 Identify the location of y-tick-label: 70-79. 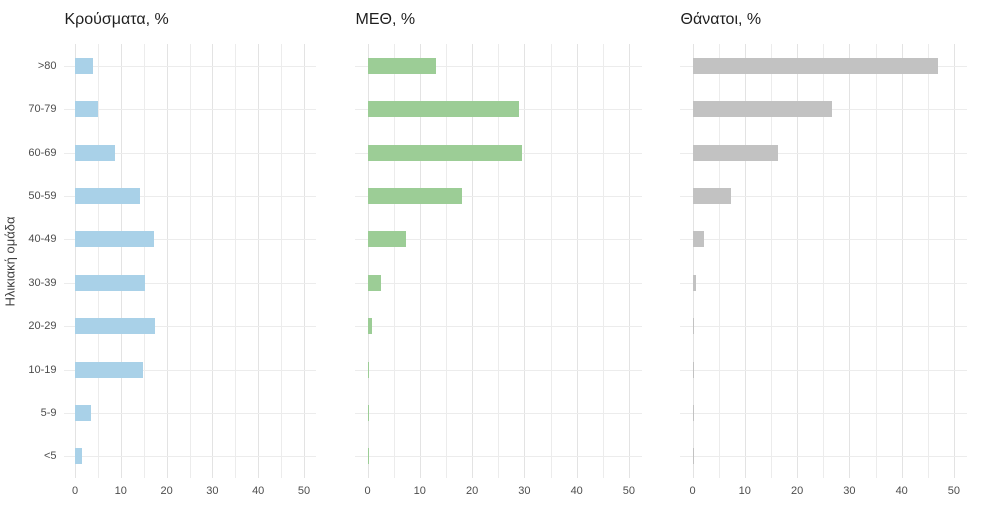
(42, 109).